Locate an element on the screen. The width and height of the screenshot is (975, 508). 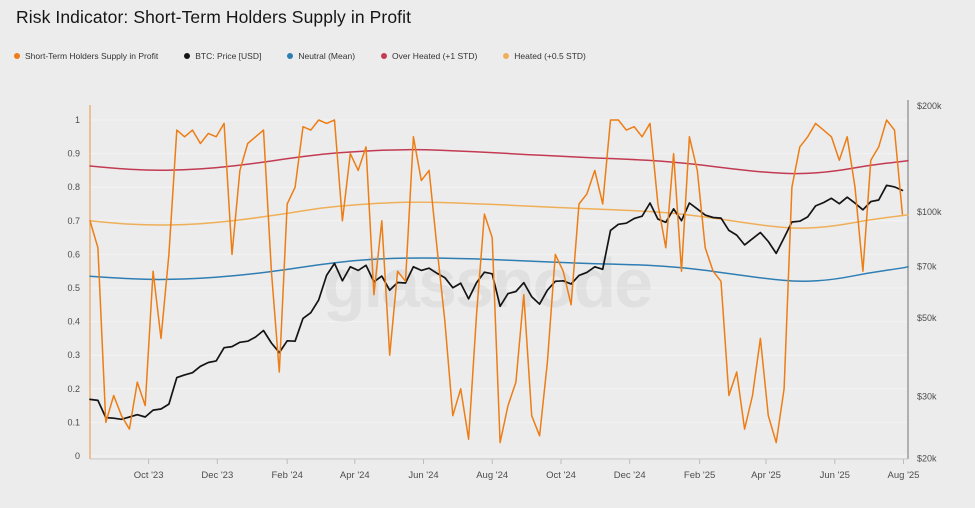
series-over-heated-1-std is located at coordinates (499, 161).